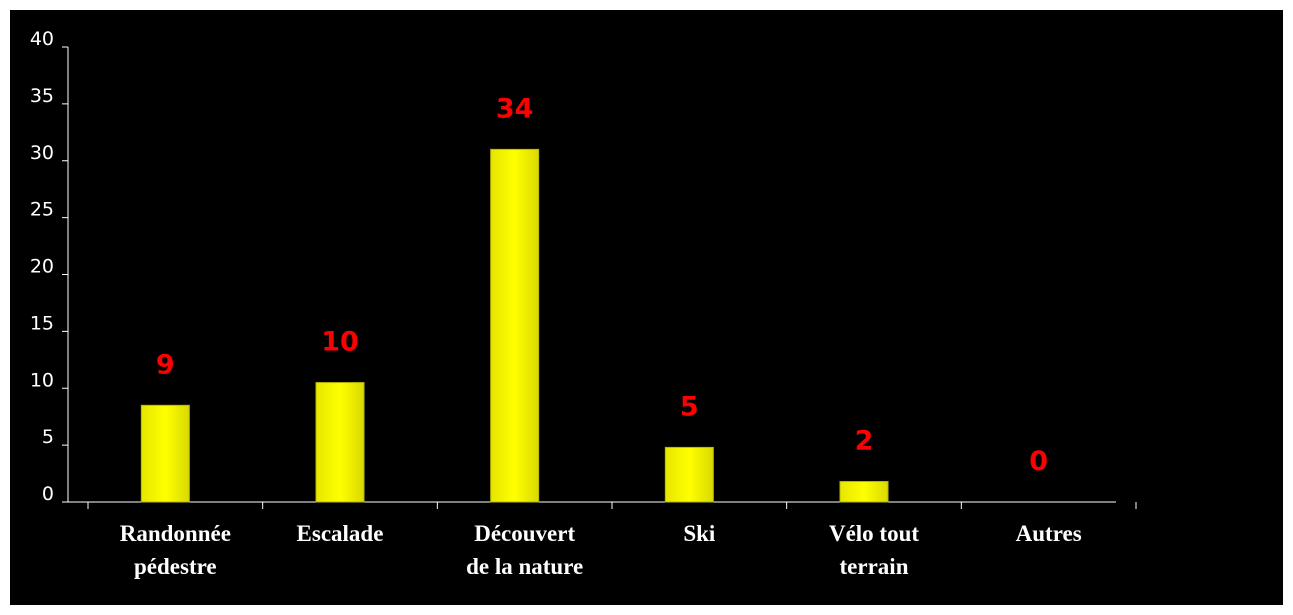 The width and height of the screenshot is (1293, 615). Describe the element at coordinates (175, 550) in the screenshot. I see `x-tick-label: Randonnée pédestre` at that location.